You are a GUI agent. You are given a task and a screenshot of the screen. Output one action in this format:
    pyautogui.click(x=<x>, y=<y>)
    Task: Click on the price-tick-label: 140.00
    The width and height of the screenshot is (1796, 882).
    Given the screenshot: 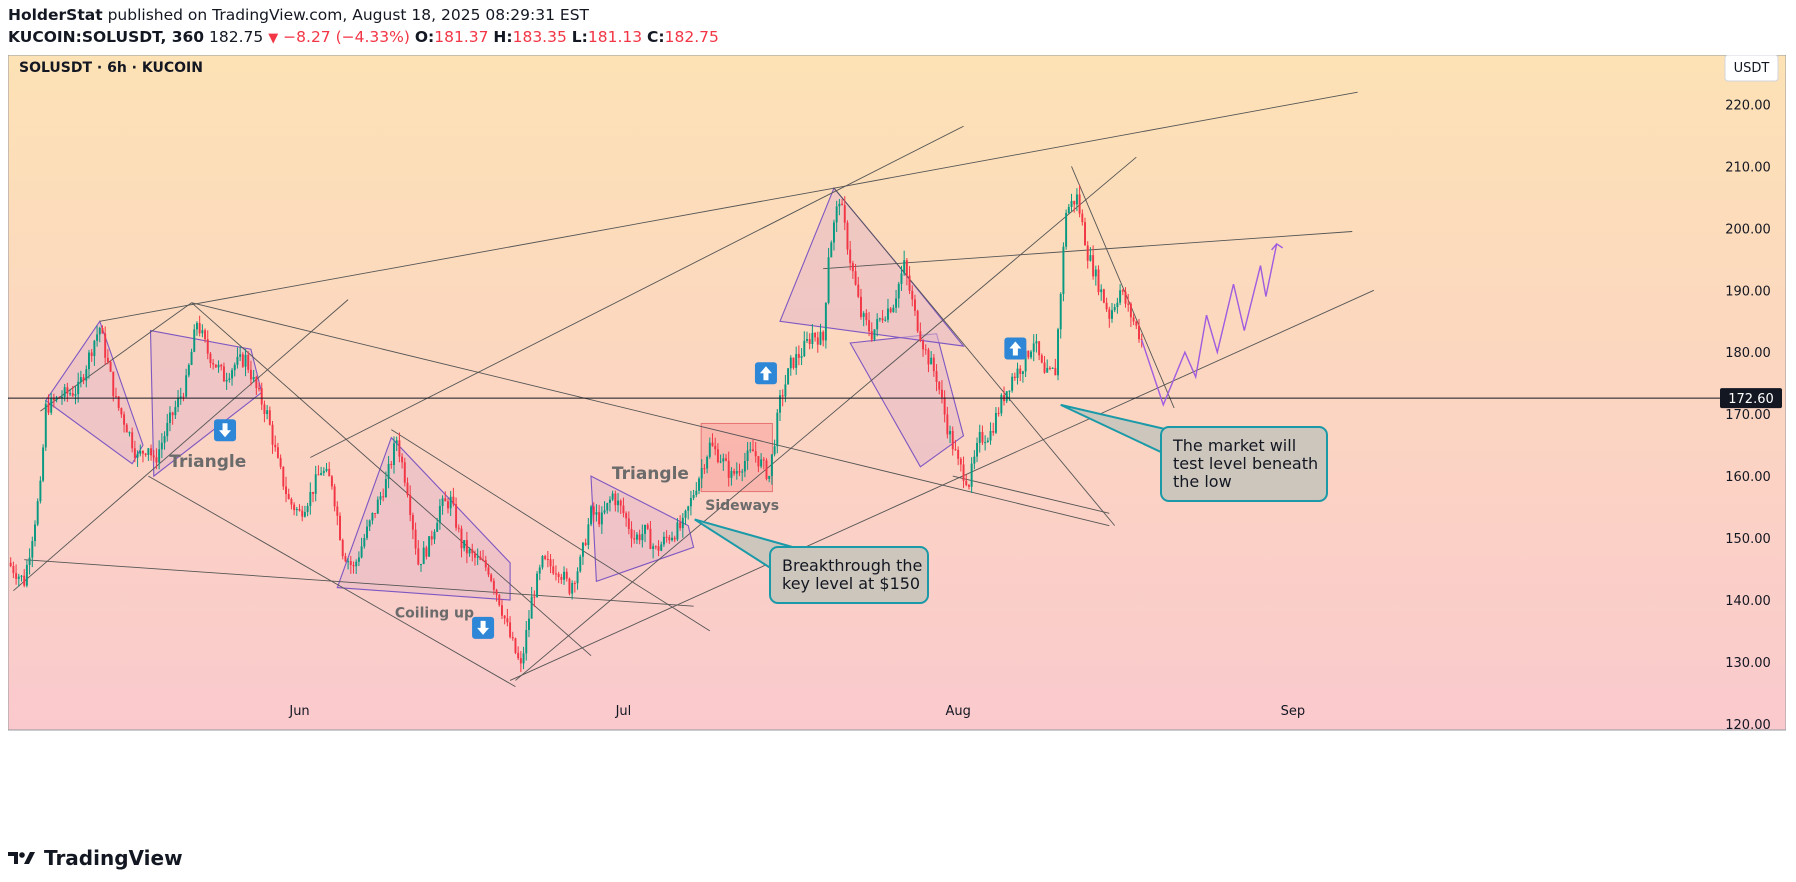 What is the action you would take?
    pyautogui.click(x=1748, y=601)
    